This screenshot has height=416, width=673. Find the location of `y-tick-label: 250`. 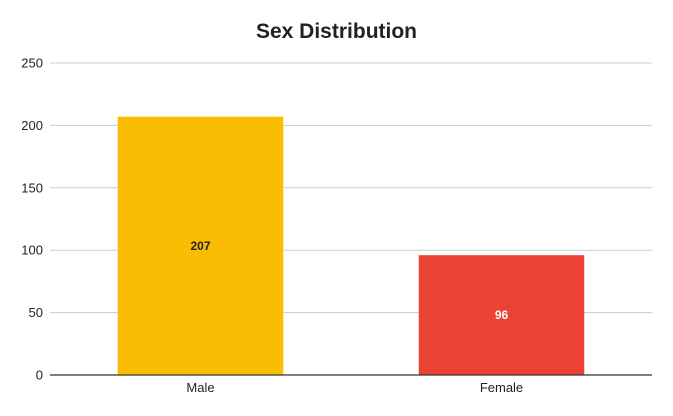

y-tick-label: 250 is located at coordinates (32, 63).